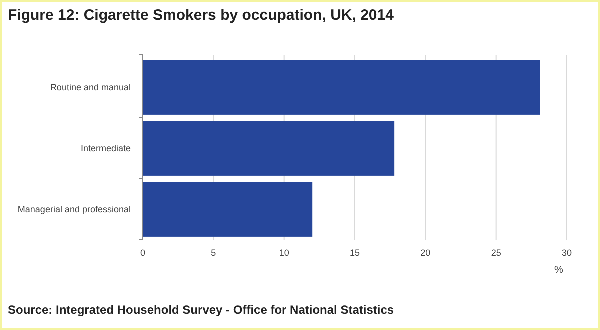  I want to click on x-tick-label: 0, so click(143, 253).